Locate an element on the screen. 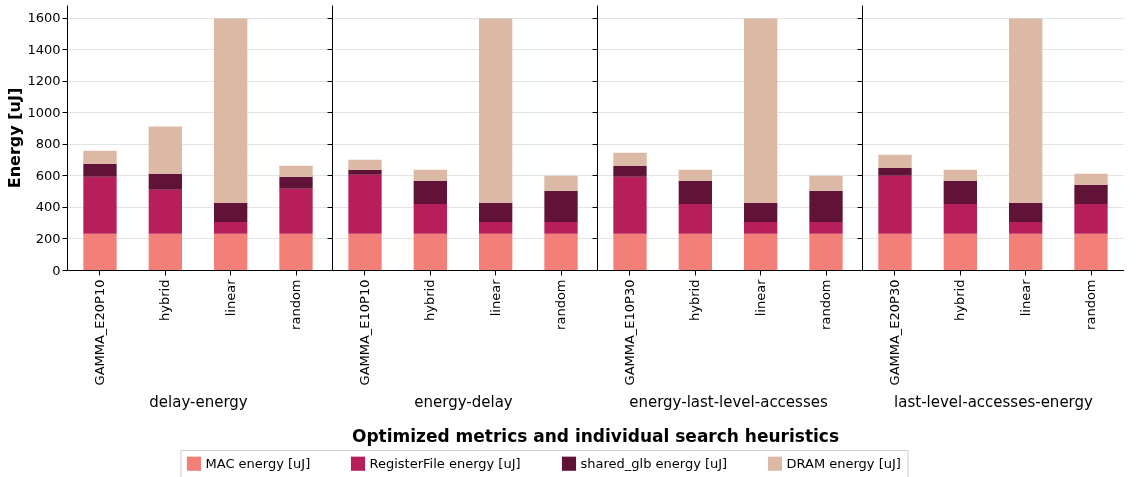  y-tick-label: 200 is located at coordinates (48, 238).